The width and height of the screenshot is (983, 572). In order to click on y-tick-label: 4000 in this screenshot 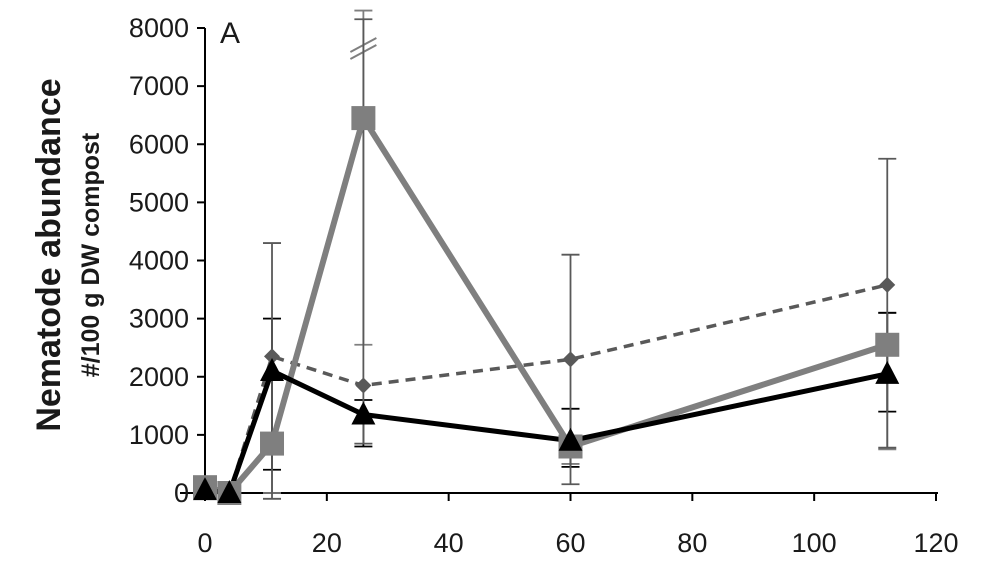, I will do `click(159, 261)`.